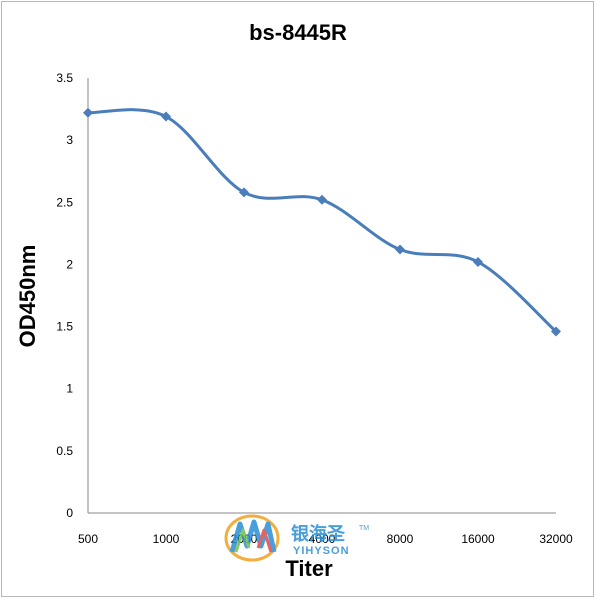  What do you see at coordinates (166, 539) in the screenshot?
I see `x-tick-label: 1000` at bounding box center [166, 539].